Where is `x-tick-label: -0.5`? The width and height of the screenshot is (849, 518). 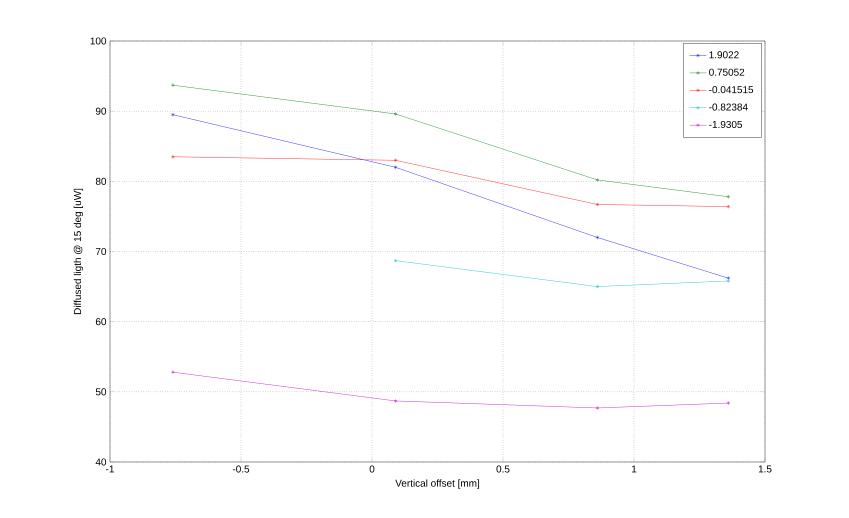
x-tick-label: -0.5 is located at coordinates (241, 469).